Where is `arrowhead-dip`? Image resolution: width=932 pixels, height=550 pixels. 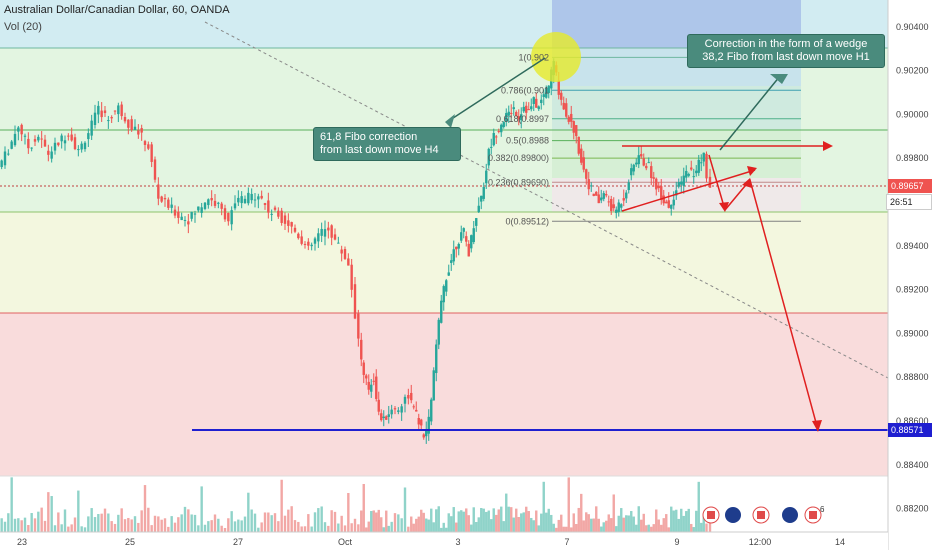
arrowhead-dip is located at coordinates (724, 207).